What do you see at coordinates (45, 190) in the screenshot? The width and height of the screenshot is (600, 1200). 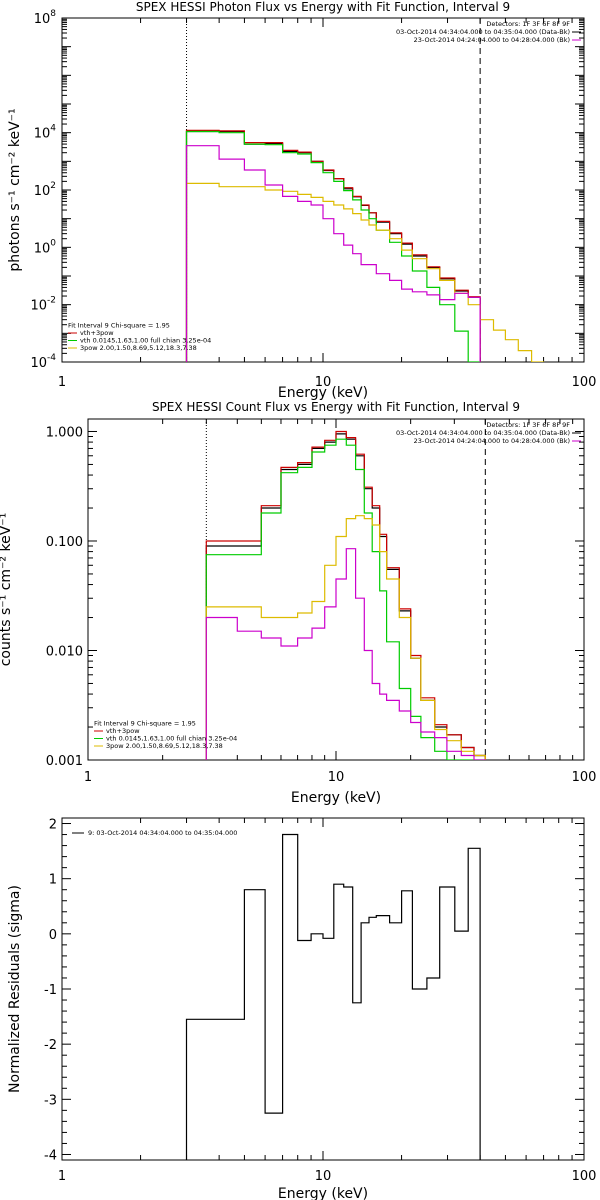 I see `y-tick-label: 10²` at bounding box center [45, 190].